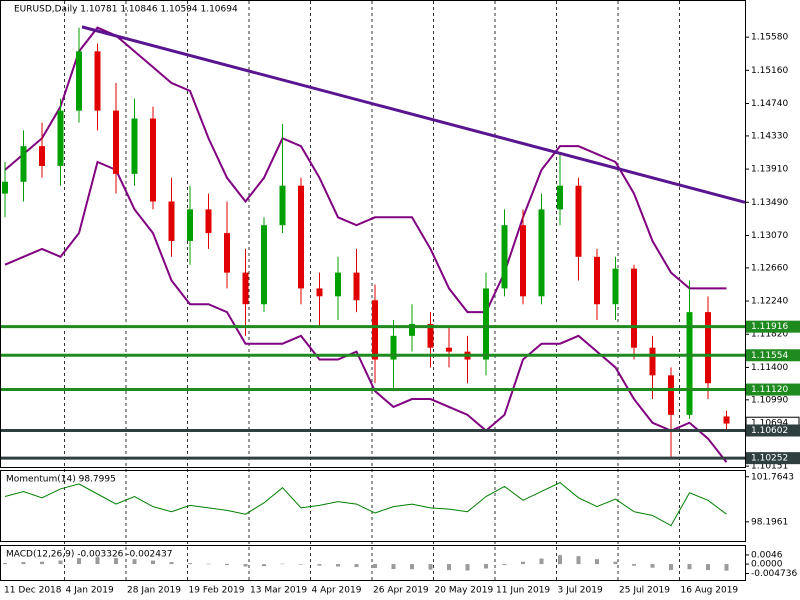  Describe the element at coordinates (769, 136) in the screenshot. I see `y-tick-label: 1.14330` at that location.